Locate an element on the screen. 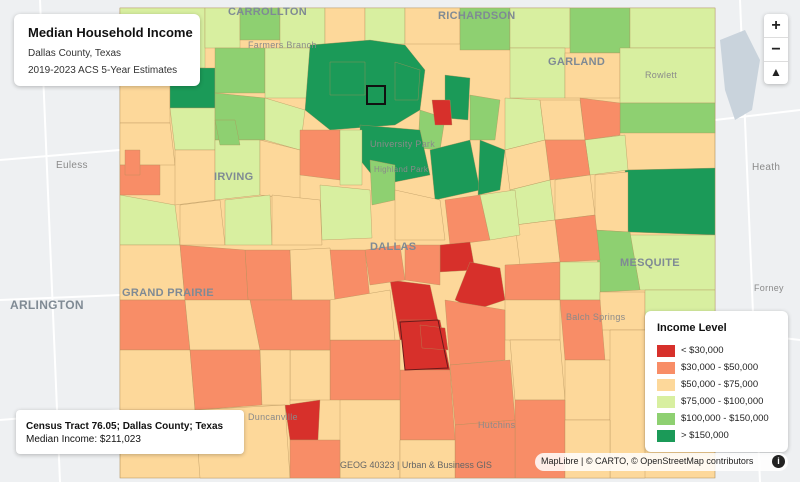  place-label: GARLAND is located at coordinates (577, 62).